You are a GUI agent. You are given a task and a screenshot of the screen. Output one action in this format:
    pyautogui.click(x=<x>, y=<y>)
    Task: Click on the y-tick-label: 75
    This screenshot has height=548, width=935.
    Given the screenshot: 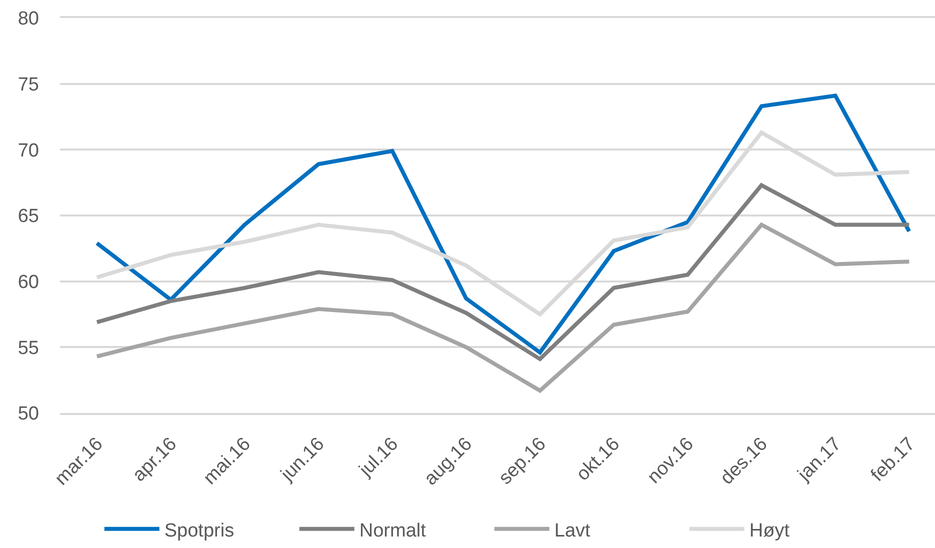 What is the action you would take?
    pyautogui.click(x=28, y=85)
    